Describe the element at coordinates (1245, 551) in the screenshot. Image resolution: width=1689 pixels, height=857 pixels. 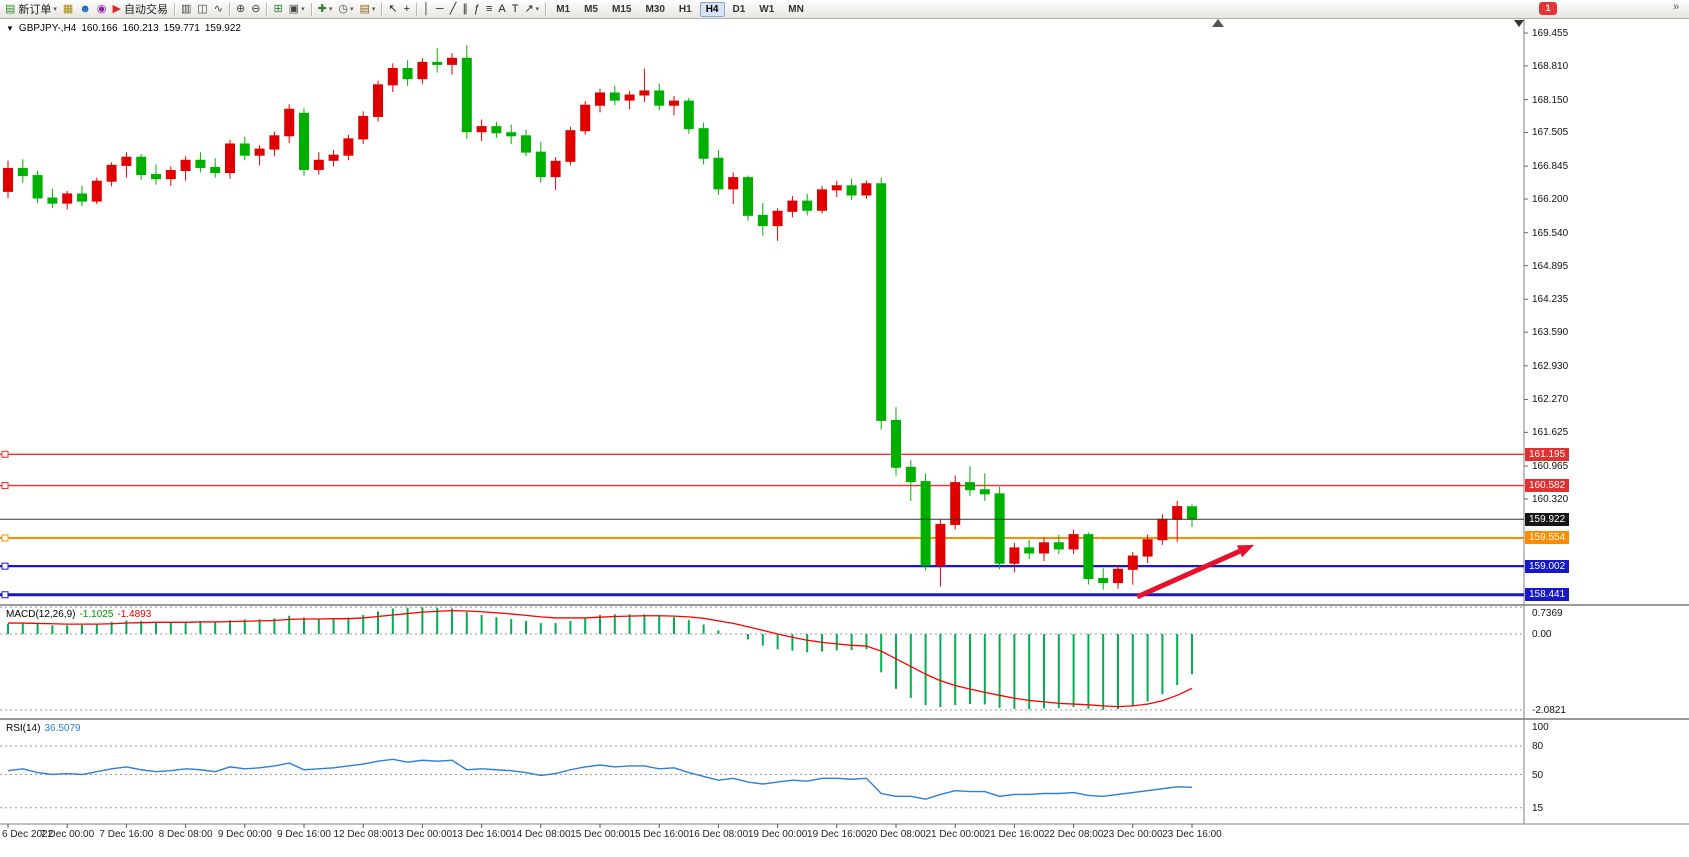
I see `trend-arrow-head` at that location.